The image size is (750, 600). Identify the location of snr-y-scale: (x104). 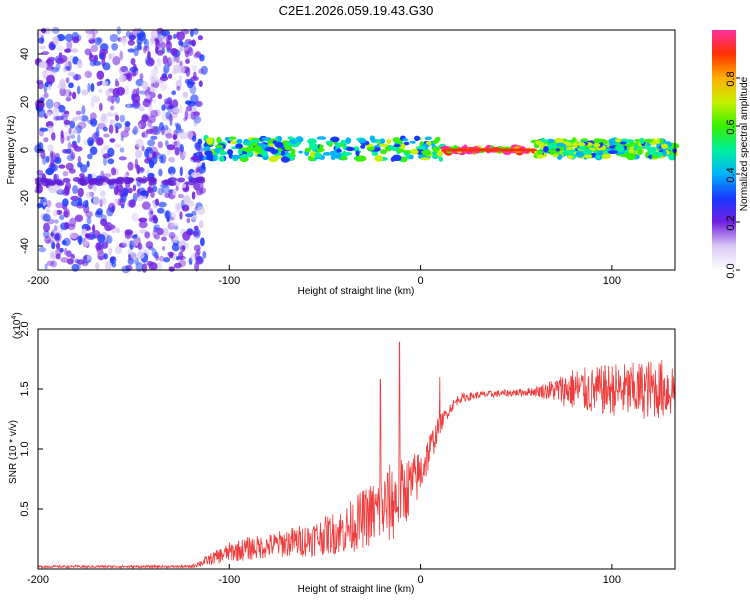
(17, 325).